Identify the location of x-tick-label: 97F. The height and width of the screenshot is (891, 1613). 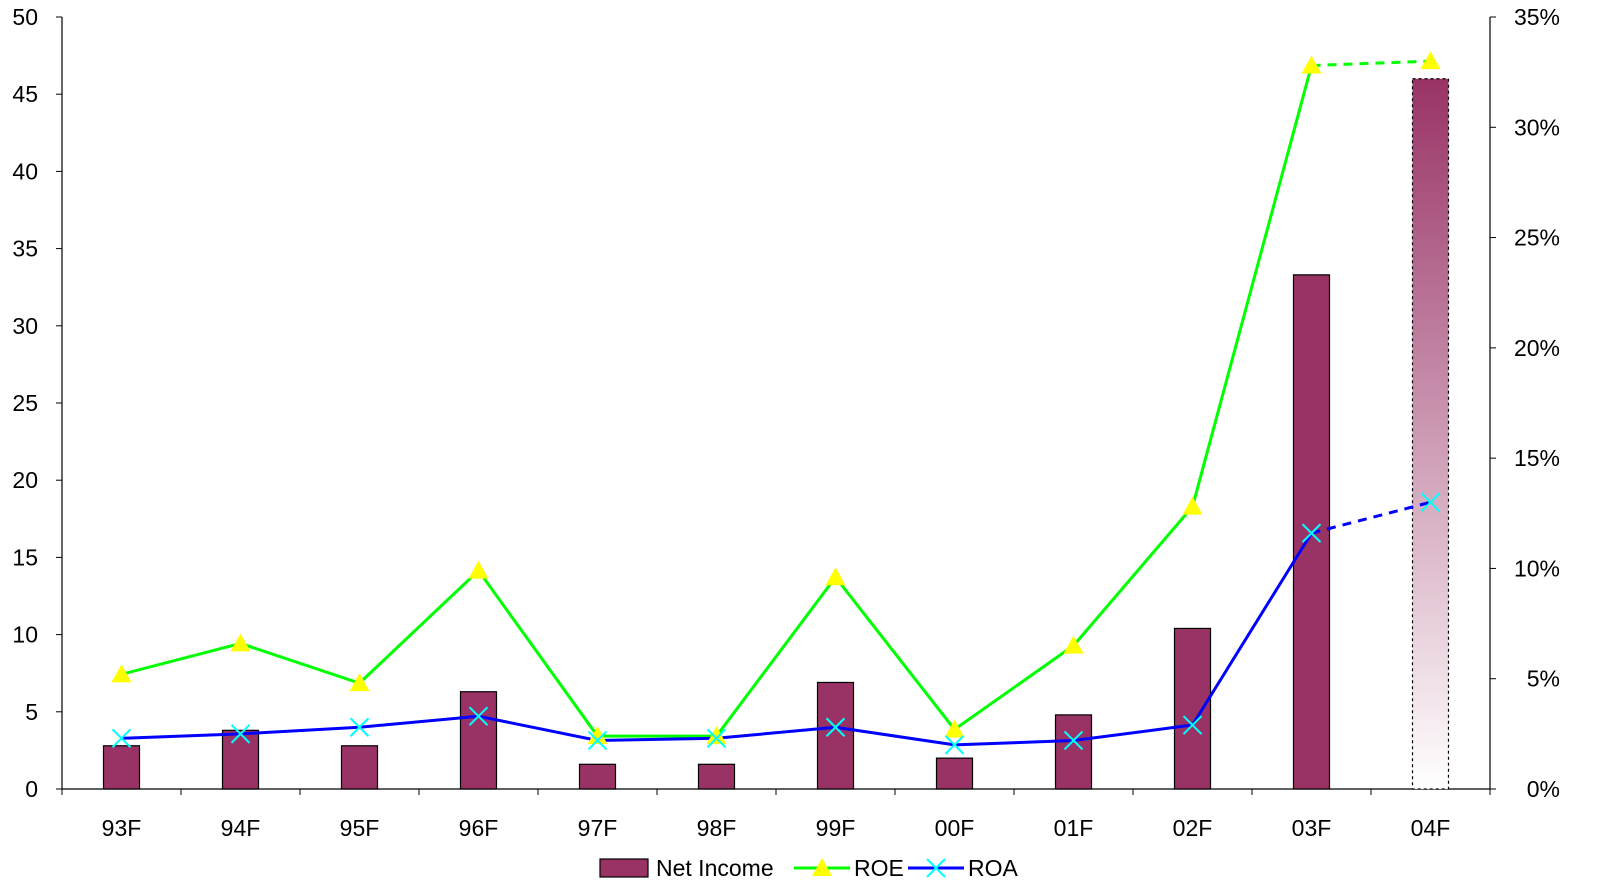
(598, 828).